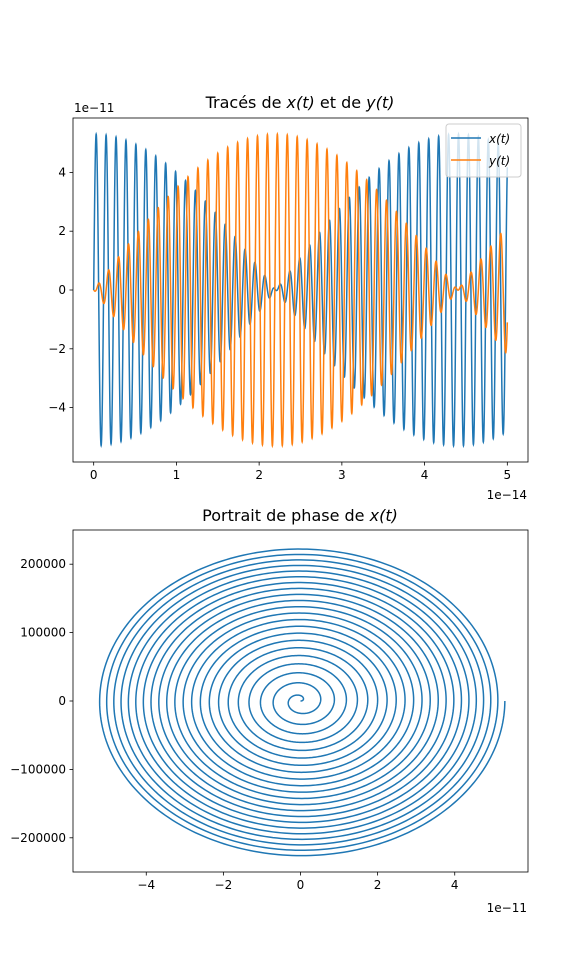 The image size is (587, 980). I want to click on y-offset-label-1: 1e−11, so click(94, 108).